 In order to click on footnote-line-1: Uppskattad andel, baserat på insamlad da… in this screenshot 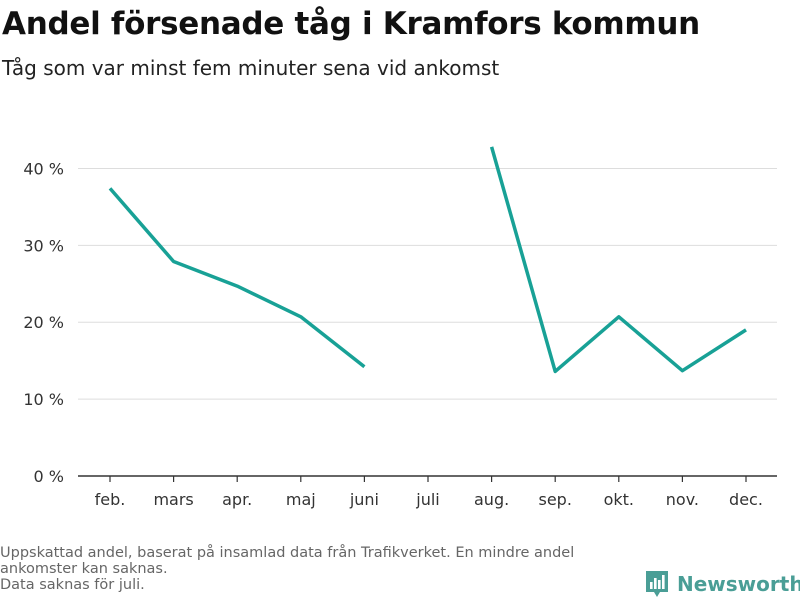, I will do `click(287, 553)`.